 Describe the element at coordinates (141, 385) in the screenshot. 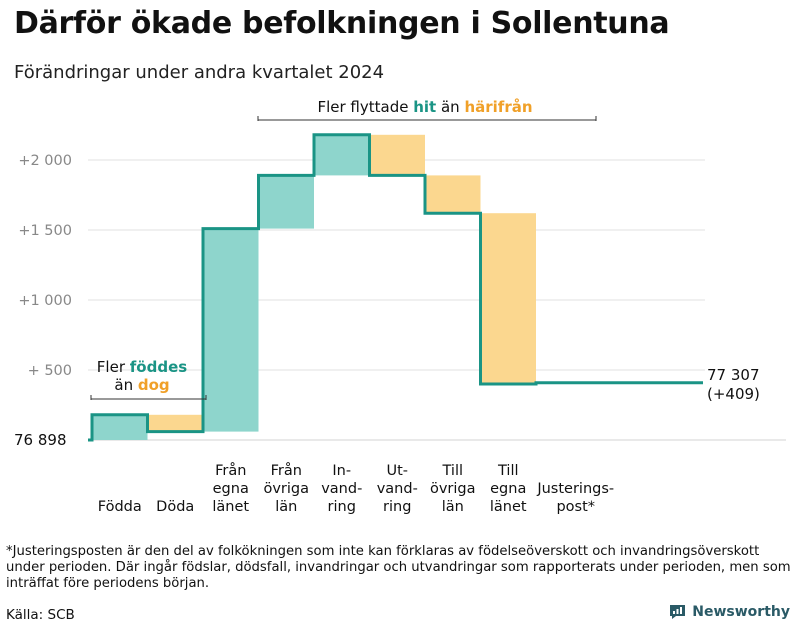

I see `annotation-born-line2: än dog` at that location.